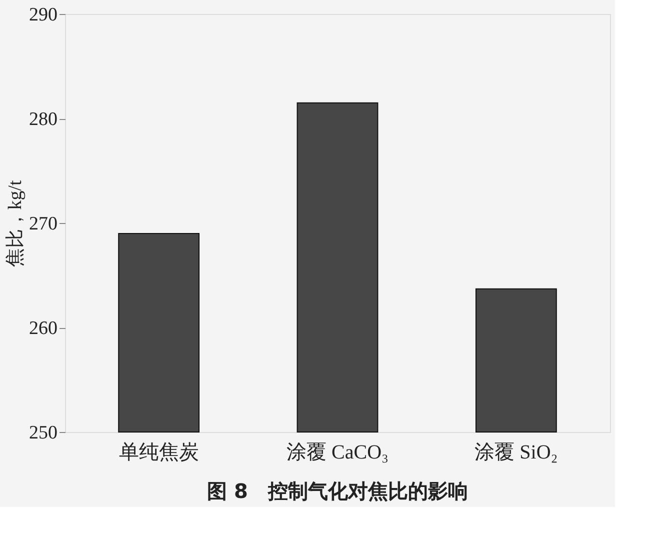  I want to click on x-tick-label: 涂覆 CaCO₃, so click(337, 453).